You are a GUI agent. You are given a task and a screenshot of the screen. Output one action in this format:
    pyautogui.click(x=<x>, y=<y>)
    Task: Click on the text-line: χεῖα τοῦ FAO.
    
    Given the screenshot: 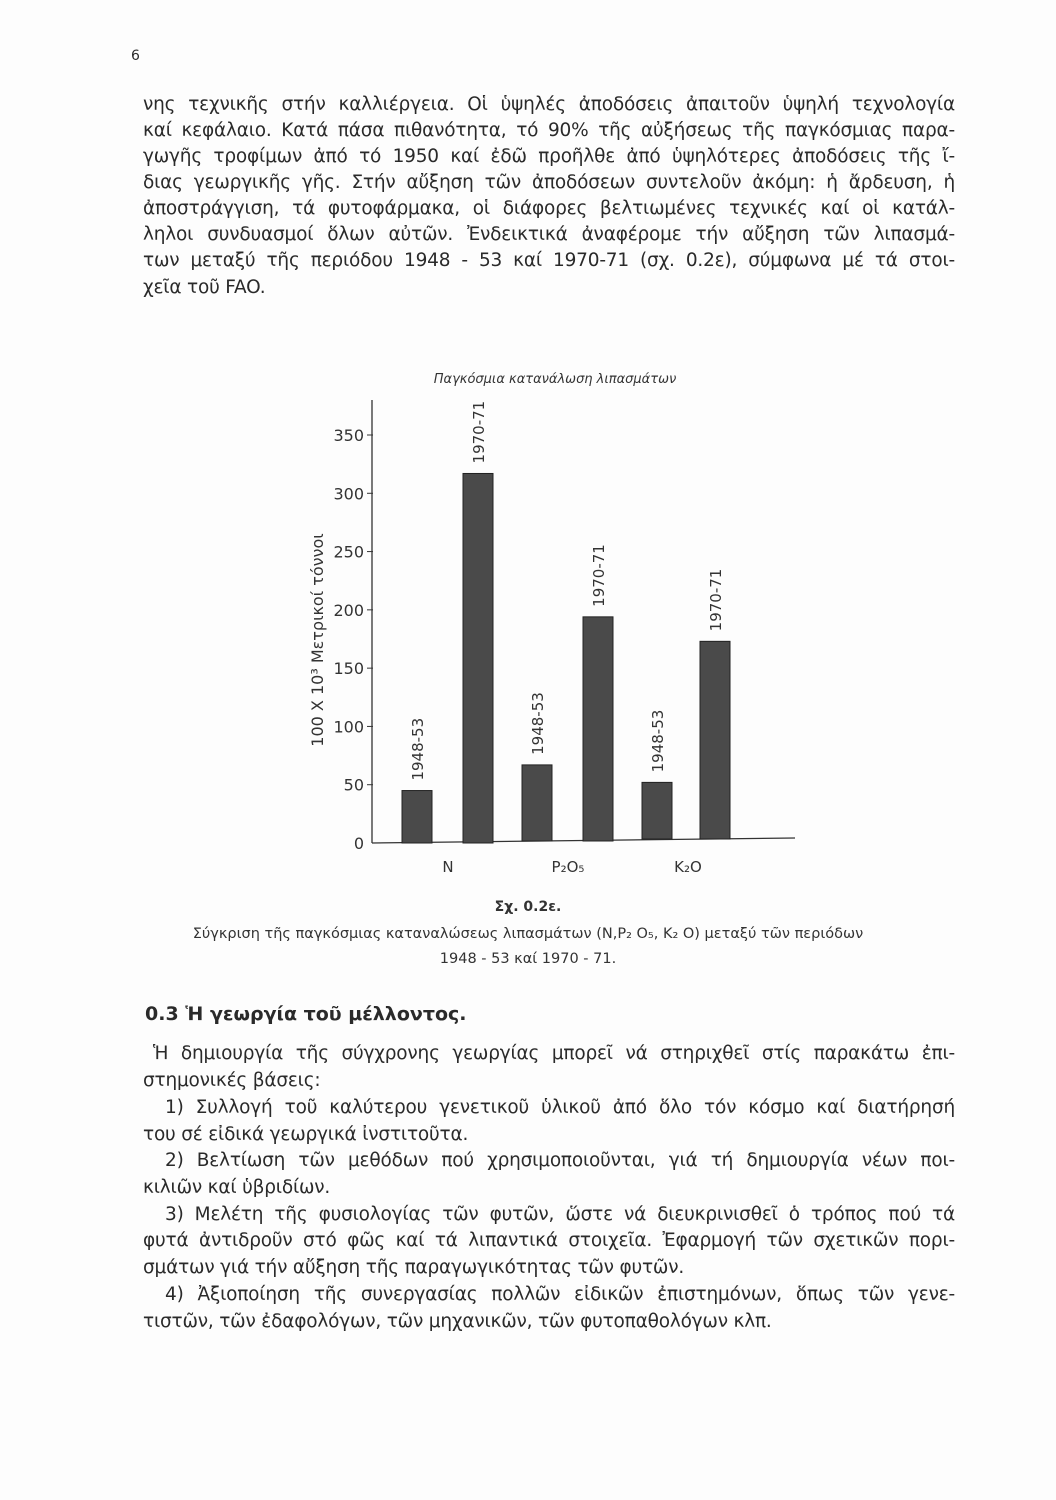 What is the action you would take?
    pyautogui.click(x=204, y=287)
    